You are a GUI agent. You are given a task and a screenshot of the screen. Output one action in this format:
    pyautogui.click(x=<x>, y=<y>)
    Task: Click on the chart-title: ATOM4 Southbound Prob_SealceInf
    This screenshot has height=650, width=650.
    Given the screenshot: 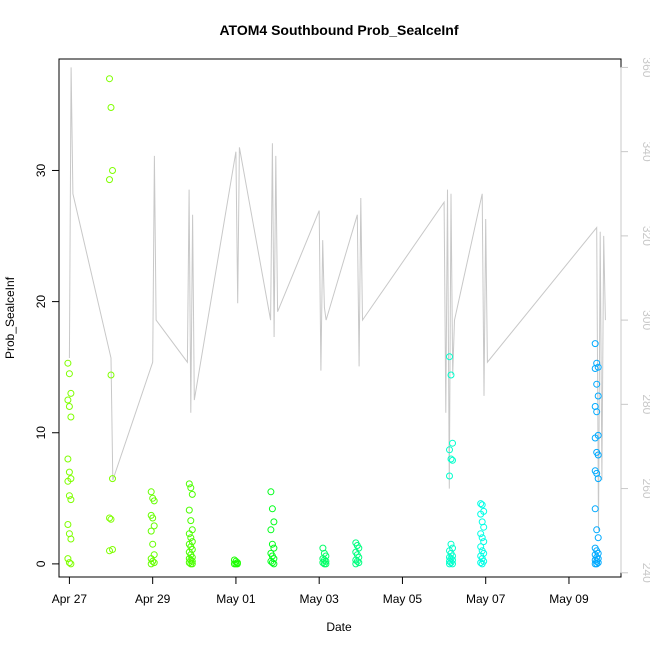 What is the action you would take?
    pyautogui.click(x=338, y=30)
    